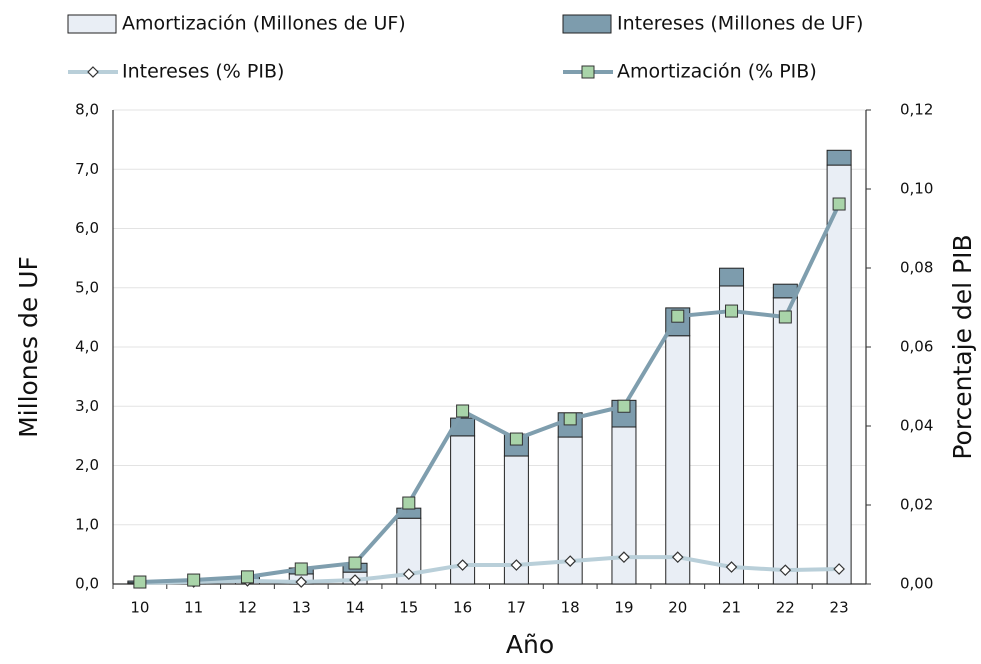  What do you see at coordinates (740, 24) in the screenshot?
I see `legend-label: Intereses (Millones de UF)` at bounding box center [740, 24].